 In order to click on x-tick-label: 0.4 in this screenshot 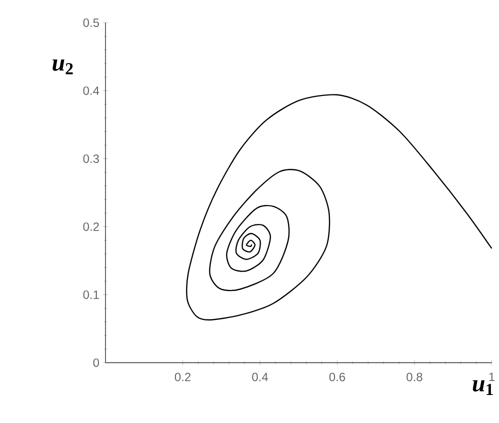, I will do `click(260, 377)`.